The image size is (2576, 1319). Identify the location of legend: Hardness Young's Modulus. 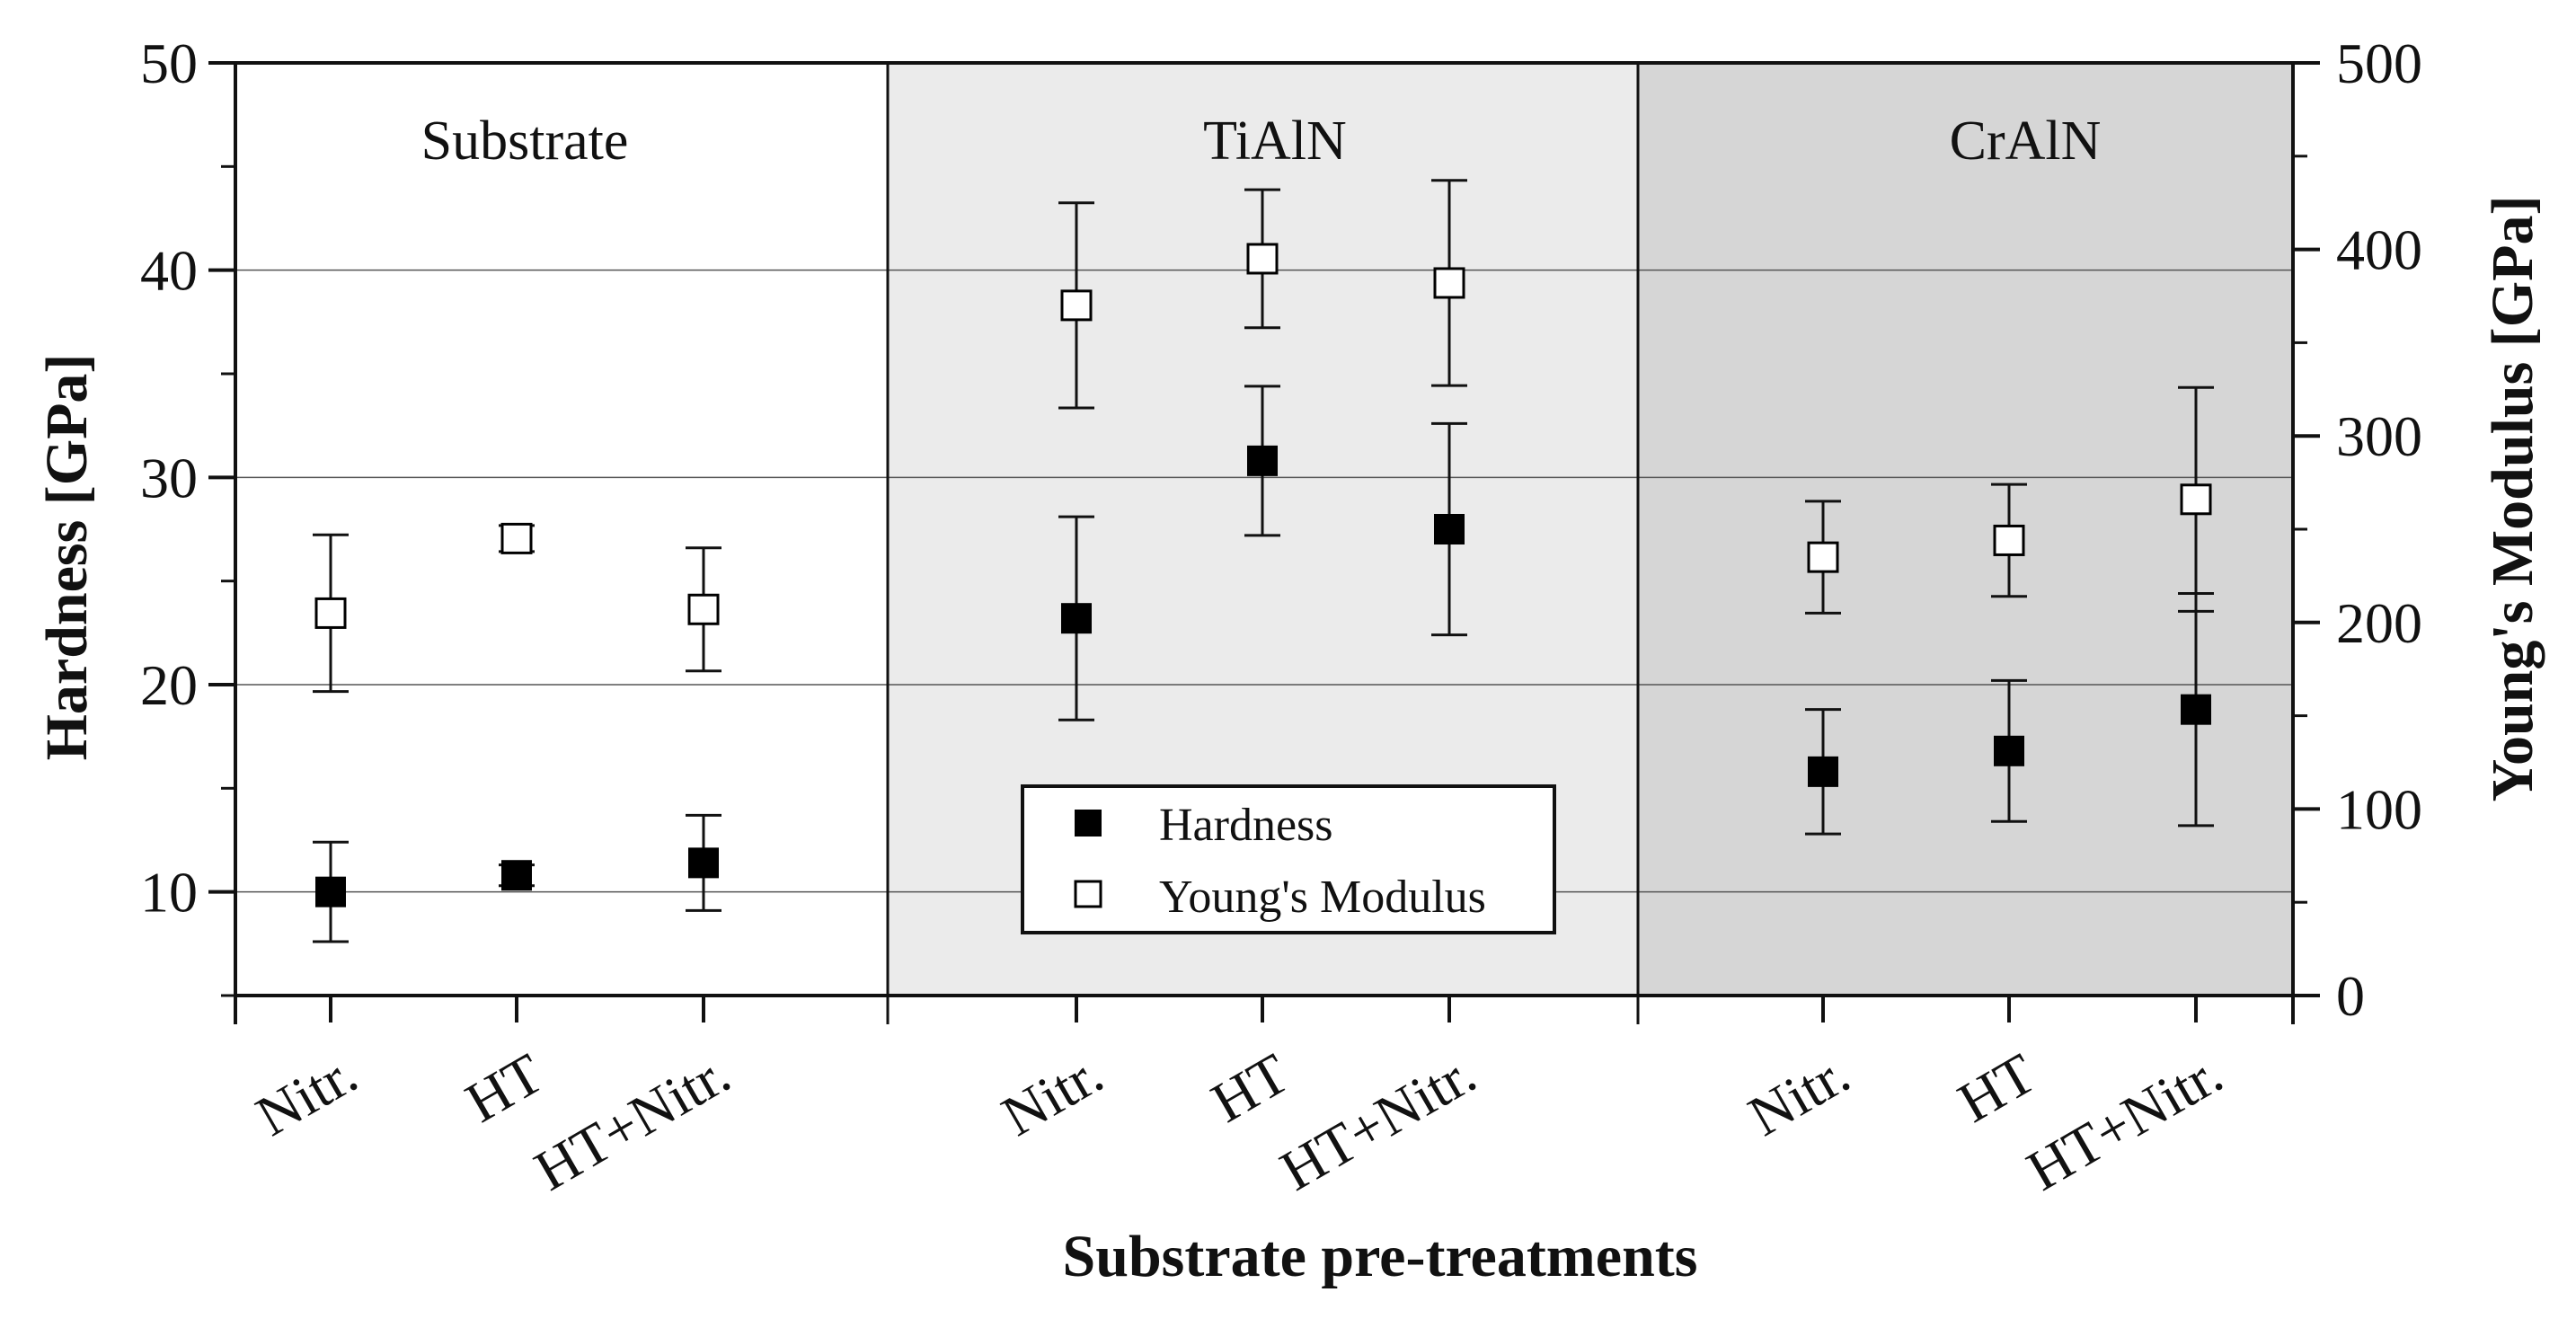
(1288, 859).